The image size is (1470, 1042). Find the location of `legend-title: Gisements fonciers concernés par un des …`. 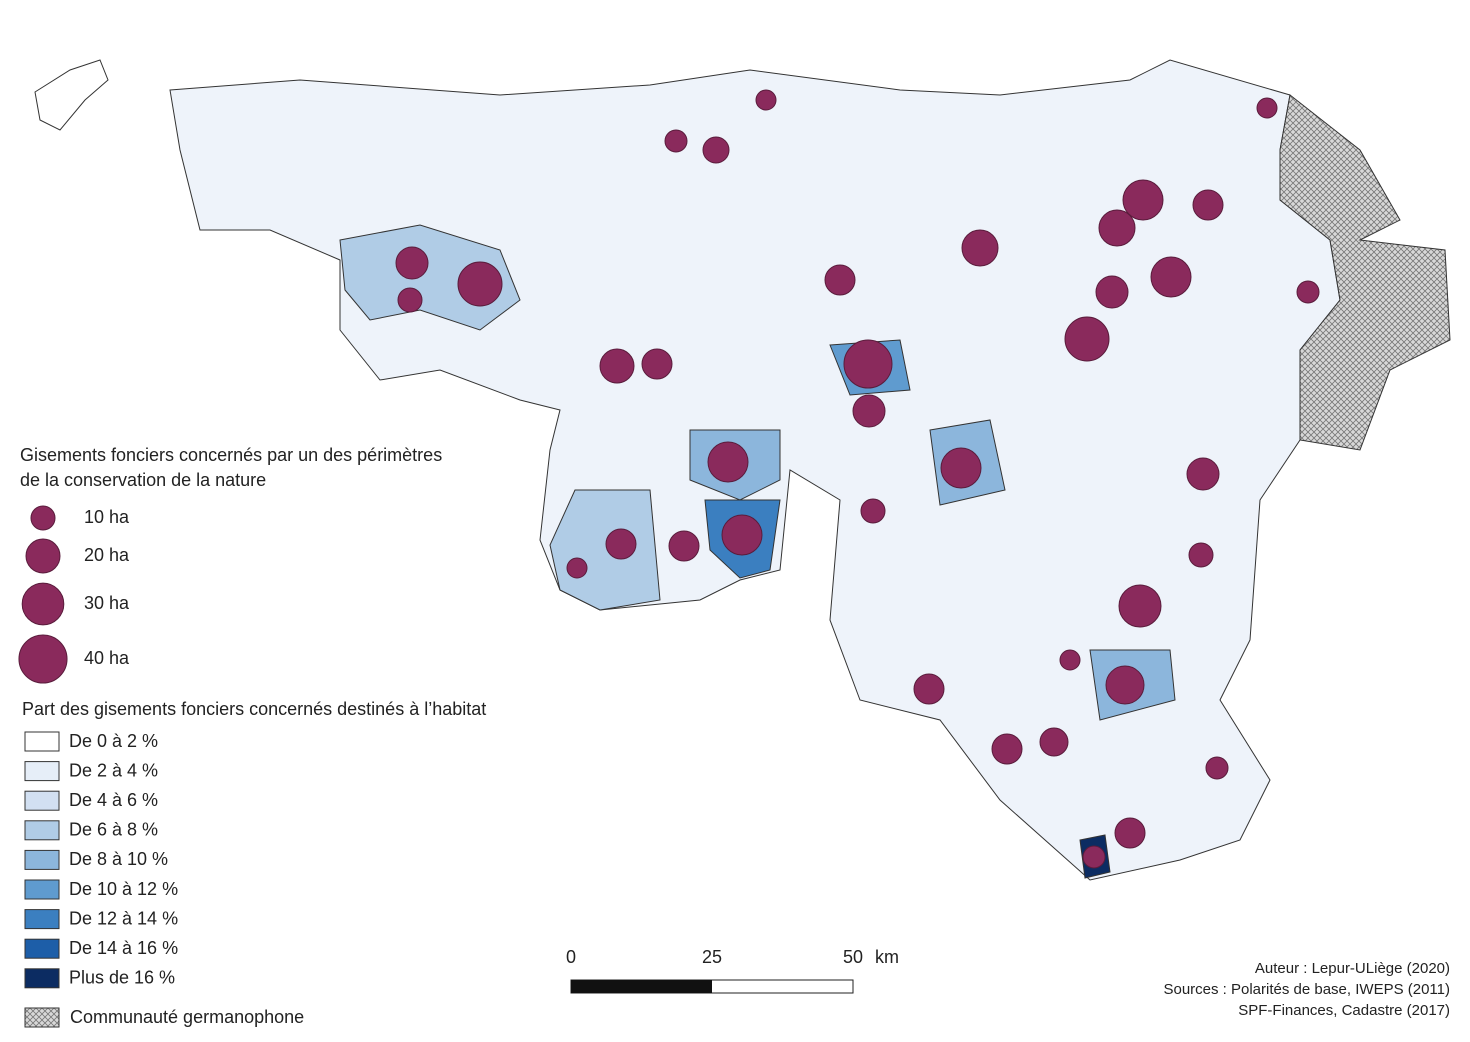

legend-title: Gisements fonciers concernés par un des … is located at coordinates (231, 455).